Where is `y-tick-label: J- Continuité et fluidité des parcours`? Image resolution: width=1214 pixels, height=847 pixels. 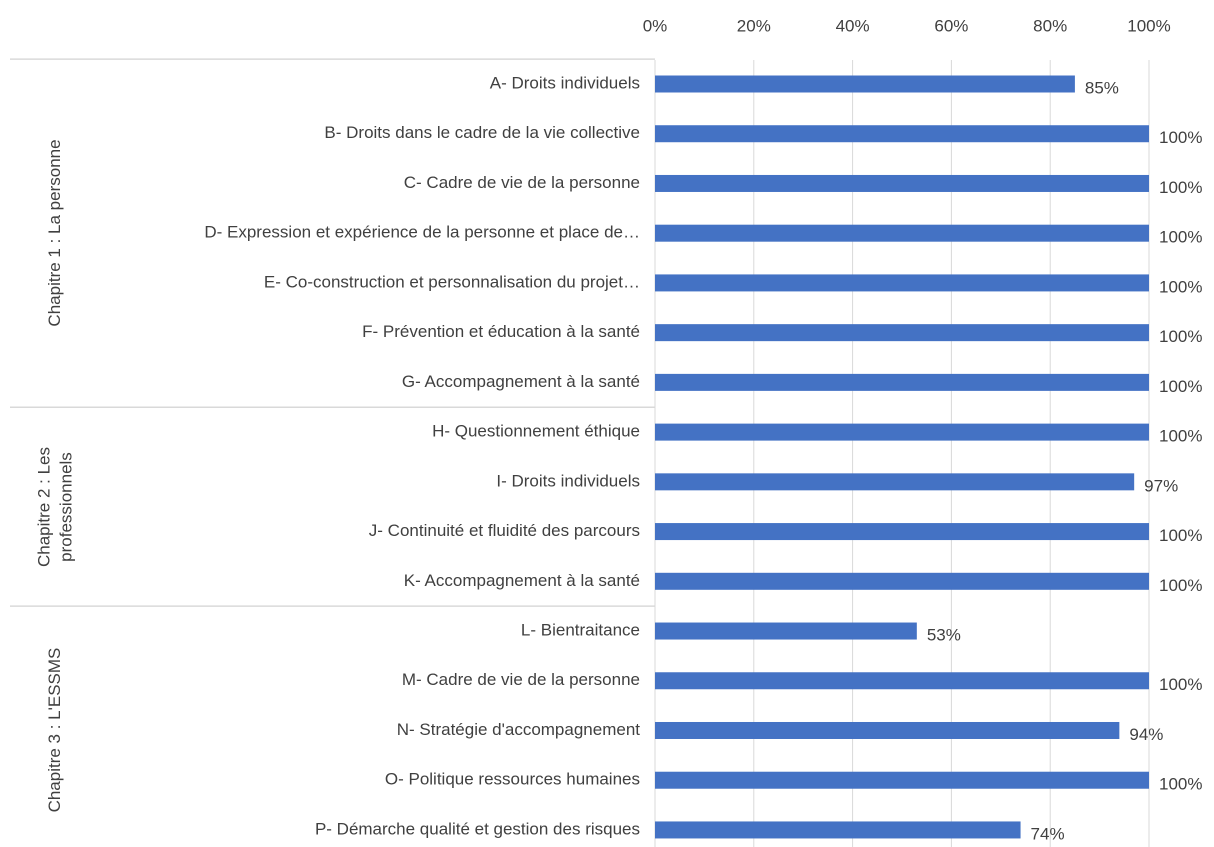 y-tick-label: J- Continuité et fluidité des parcours is located at coordinates (504, 530).